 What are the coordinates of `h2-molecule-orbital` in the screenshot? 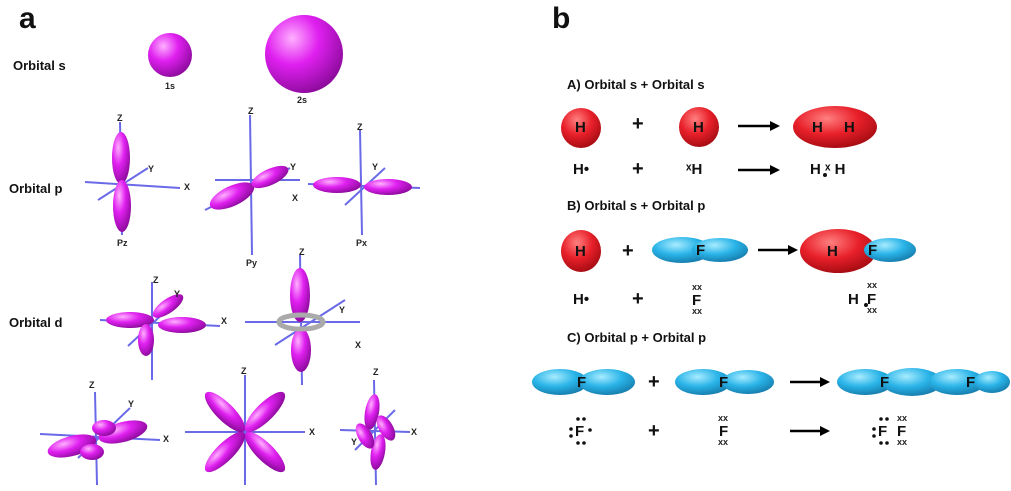 It's located at (835, 127).